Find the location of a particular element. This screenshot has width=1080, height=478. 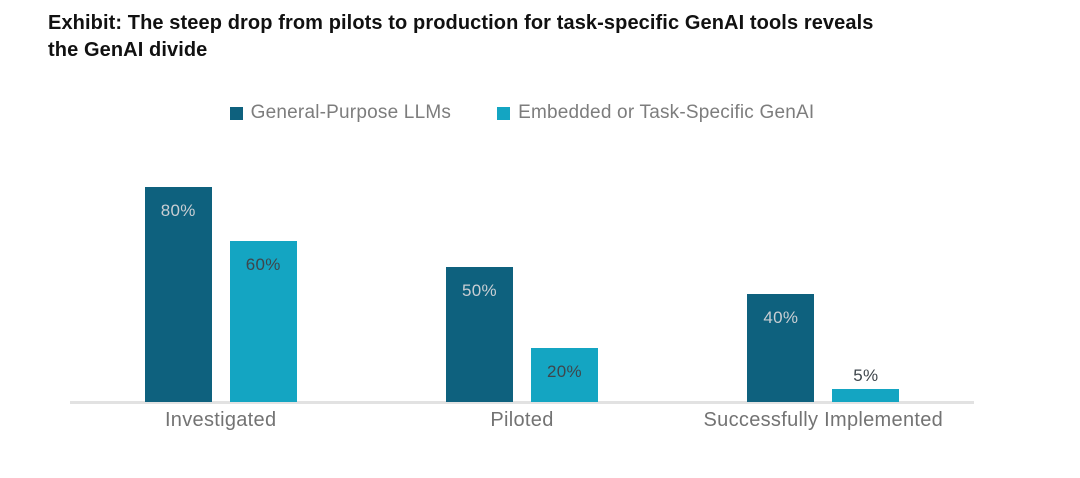

bar-value-label: 5% is located at coordinates (866, 375).